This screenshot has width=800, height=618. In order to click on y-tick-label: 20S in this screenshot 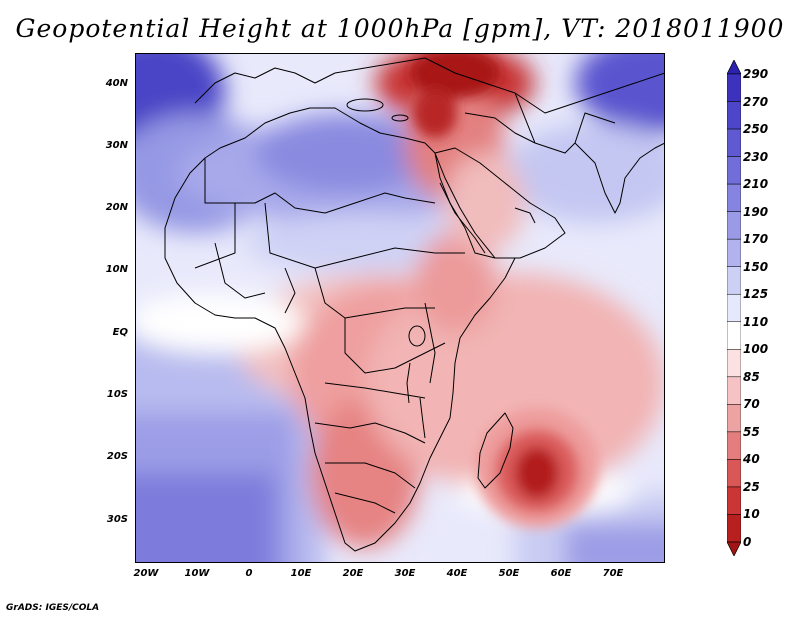, I will do `click(117, 456)`.